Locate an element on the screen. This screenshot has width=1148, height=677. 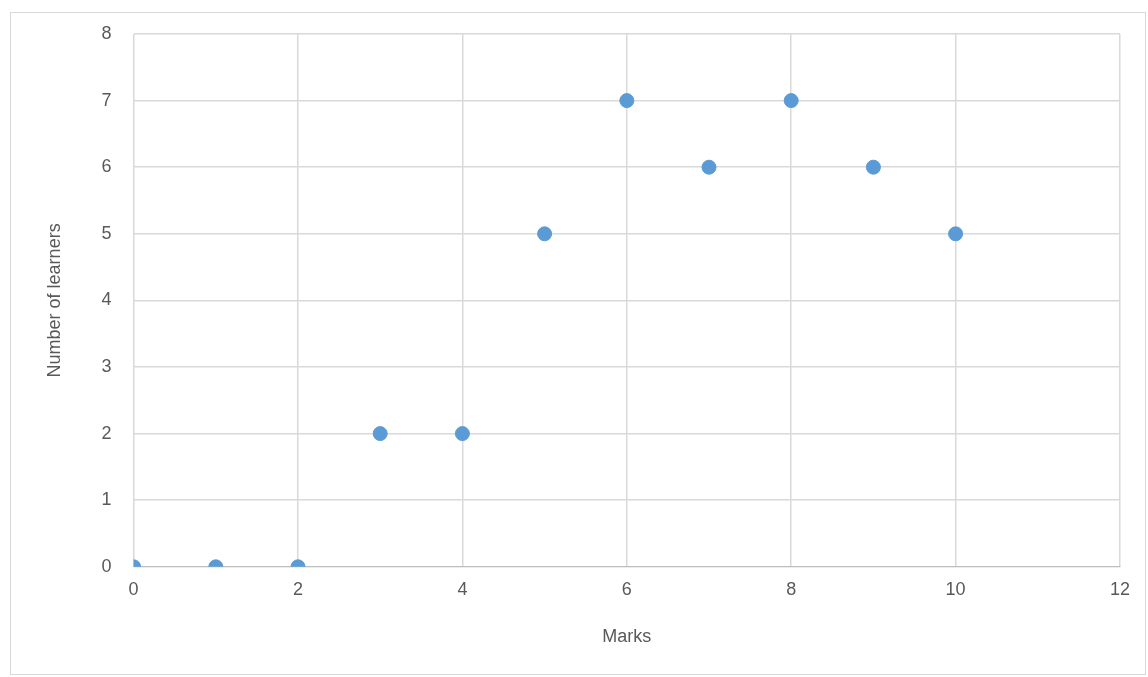
y-tick-label: 3 is located at coordinates (106, 365).